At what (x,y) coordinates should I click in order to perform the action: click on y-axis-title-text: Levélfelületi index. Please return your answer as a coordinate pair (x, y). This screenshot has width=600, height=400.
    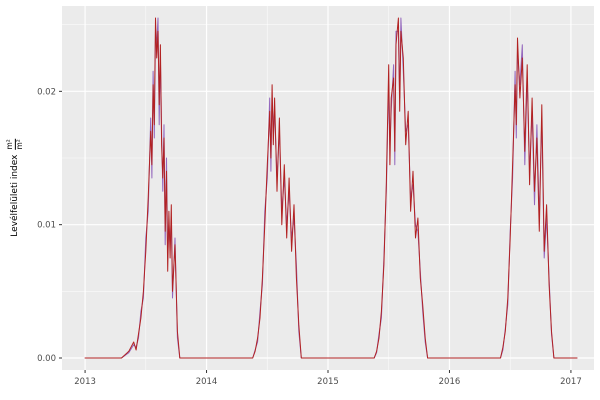
    Looking at the image, I should click on (15, 195).